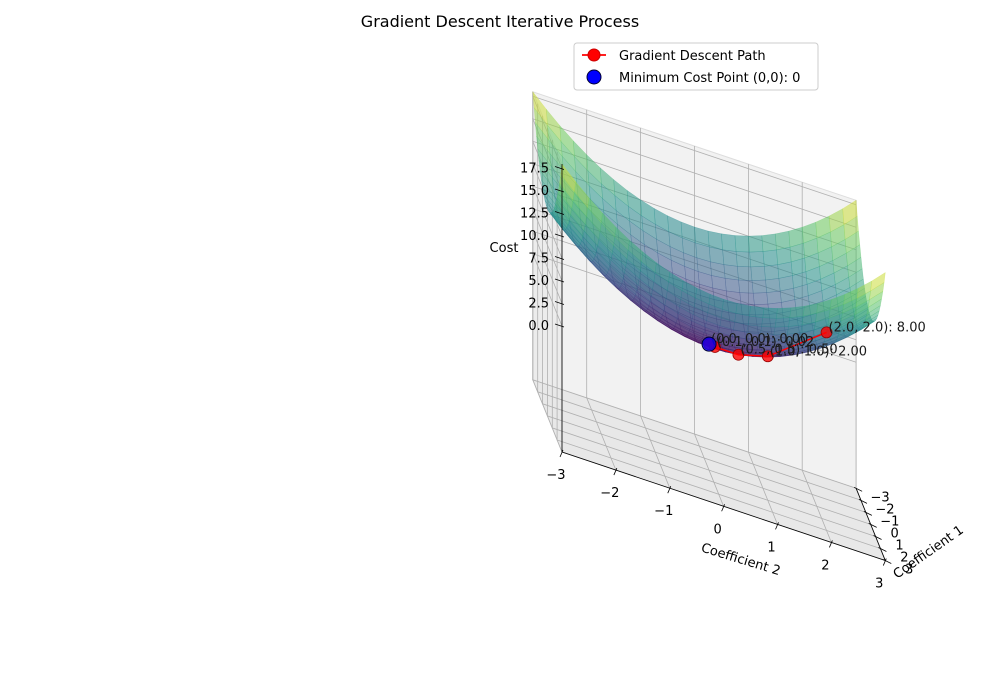  Describe the element at coordinates (877, 327) in the screenshot. I see `path-point-label: (2.0, 2.0): 8.00` at that location.